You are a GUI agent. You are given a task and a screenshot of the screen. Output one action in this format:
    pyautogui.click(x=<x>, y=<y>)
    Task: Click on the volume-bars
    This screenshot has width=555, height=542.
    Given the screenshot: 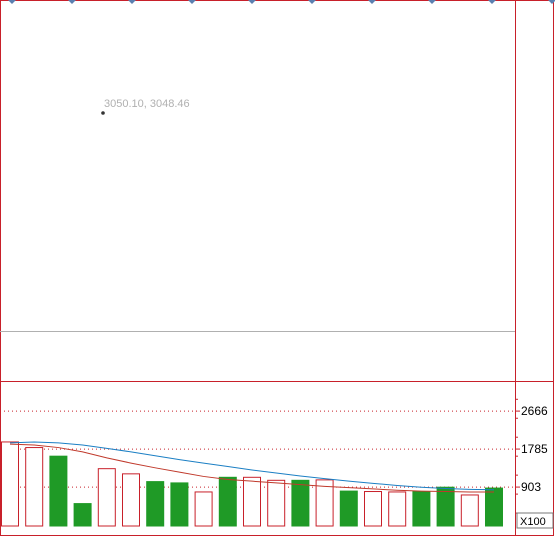 What is the action you would take?
    pyautogui.click(x=252, y=484)
    